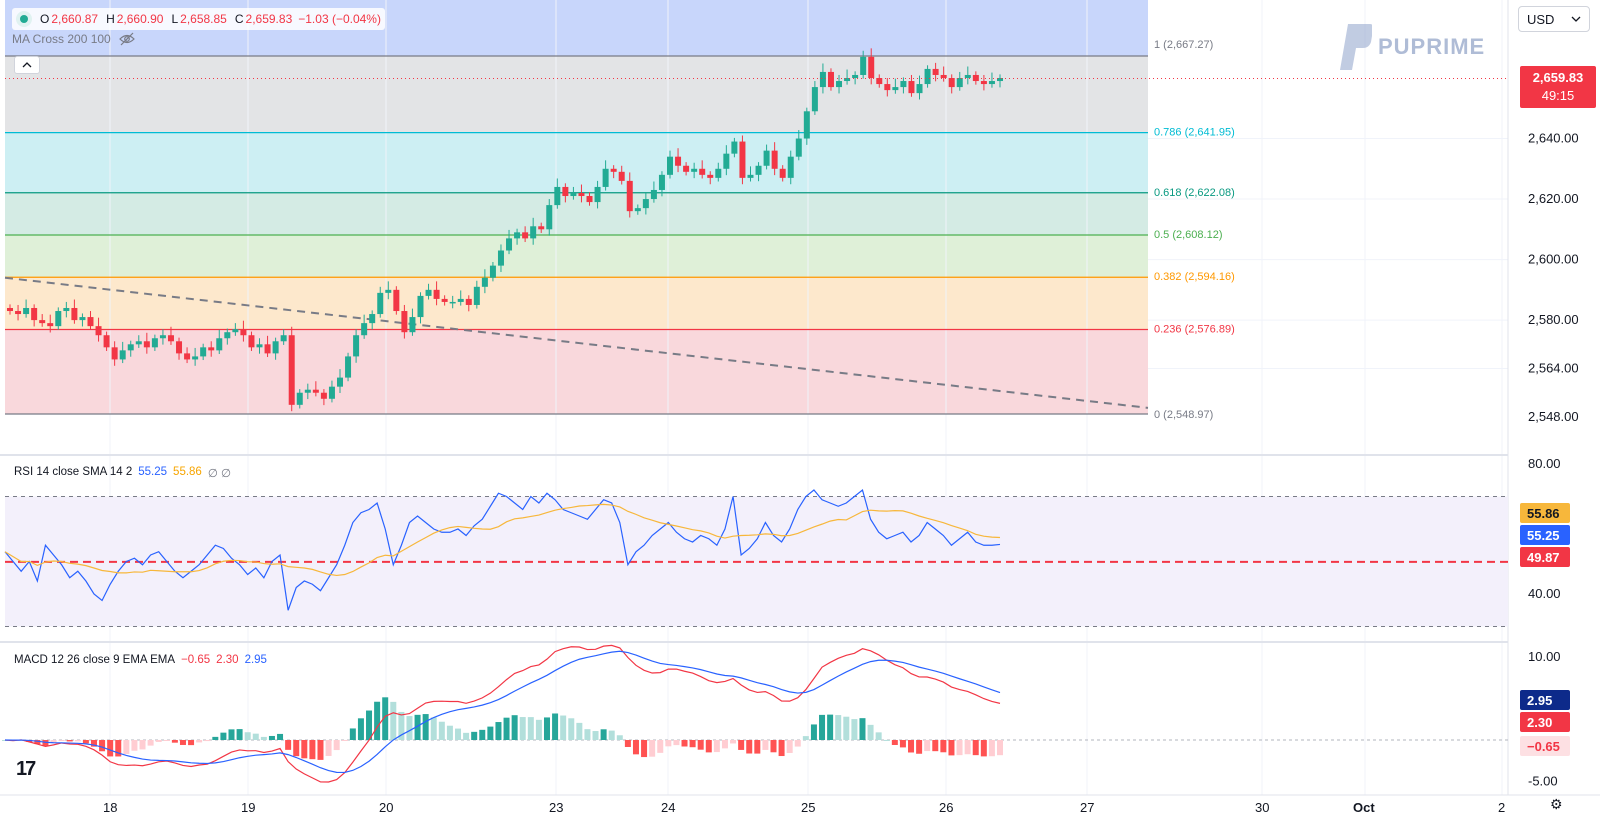 The height and width of the screenshot is (822, 1600). What do you see at coordinates (1556, 804) in the screenshot?
I see `gear-icon: ⚙` at bounding box center [1556, 804].